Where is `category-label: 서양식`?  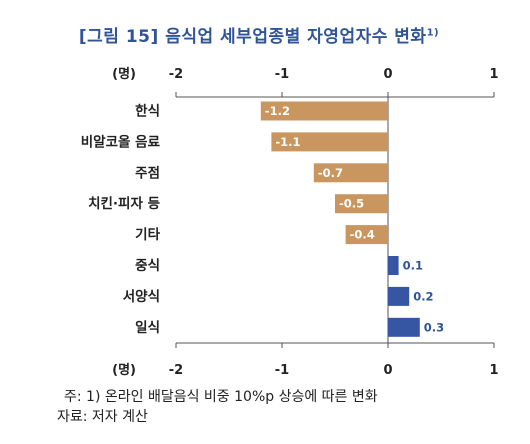 category-label: 서양식 is located at coordinates (141, 297).